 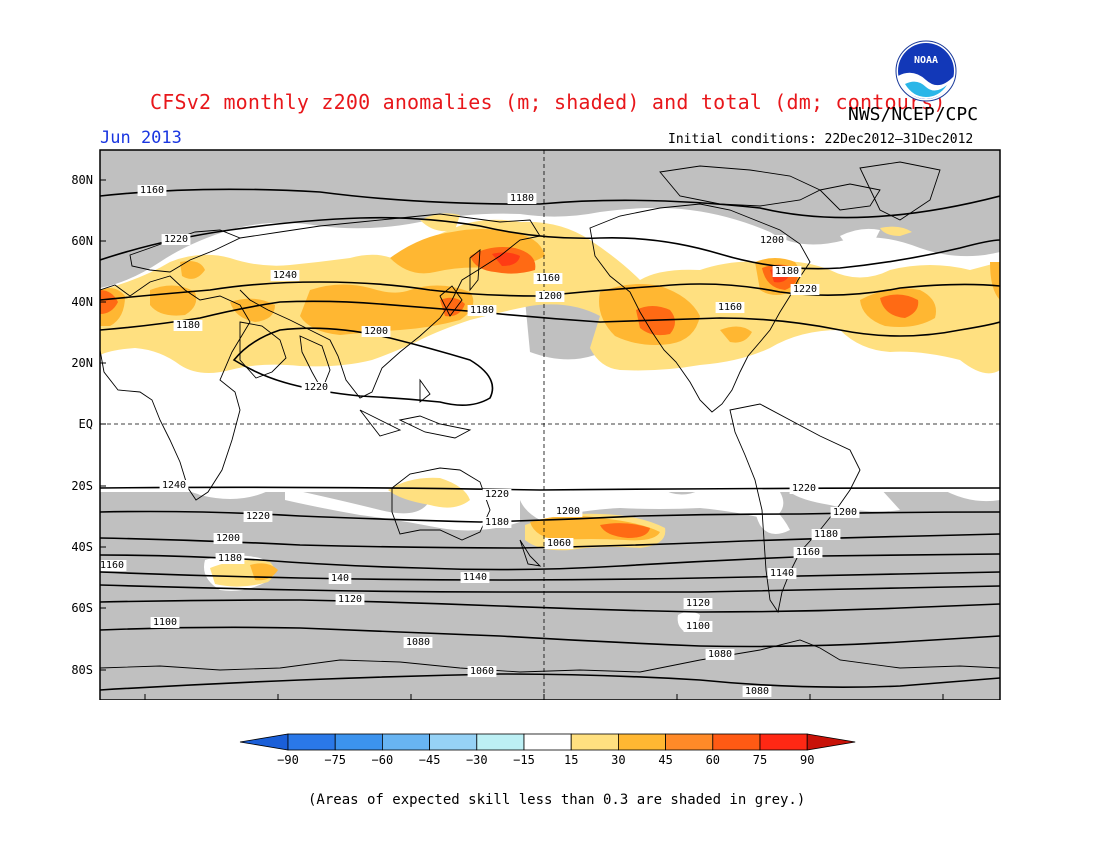 What do you see at coordinates (288, 760) in the screenshot?
I see `colorbar-tick-label: −90` at bounding box center [288, 760].